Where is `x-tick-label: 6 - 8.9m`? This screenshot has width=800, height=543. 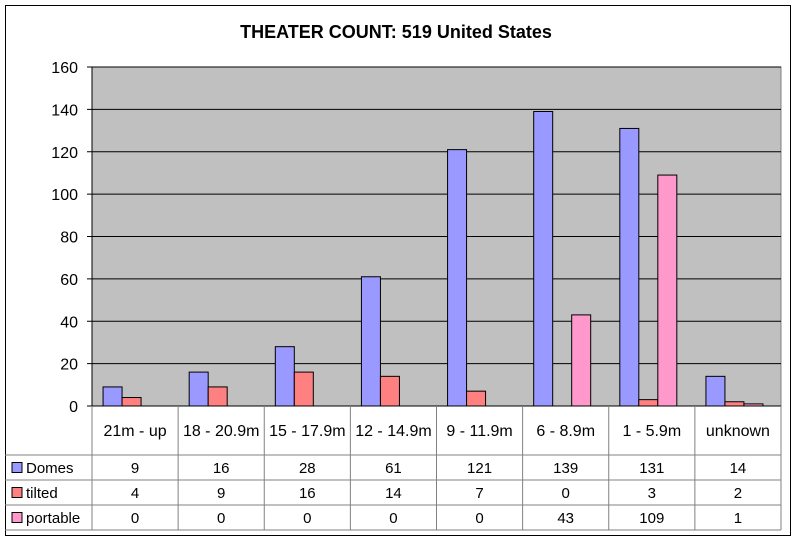 x-tick-label: 6 - 8.9m is located at coordinates (565, 431).